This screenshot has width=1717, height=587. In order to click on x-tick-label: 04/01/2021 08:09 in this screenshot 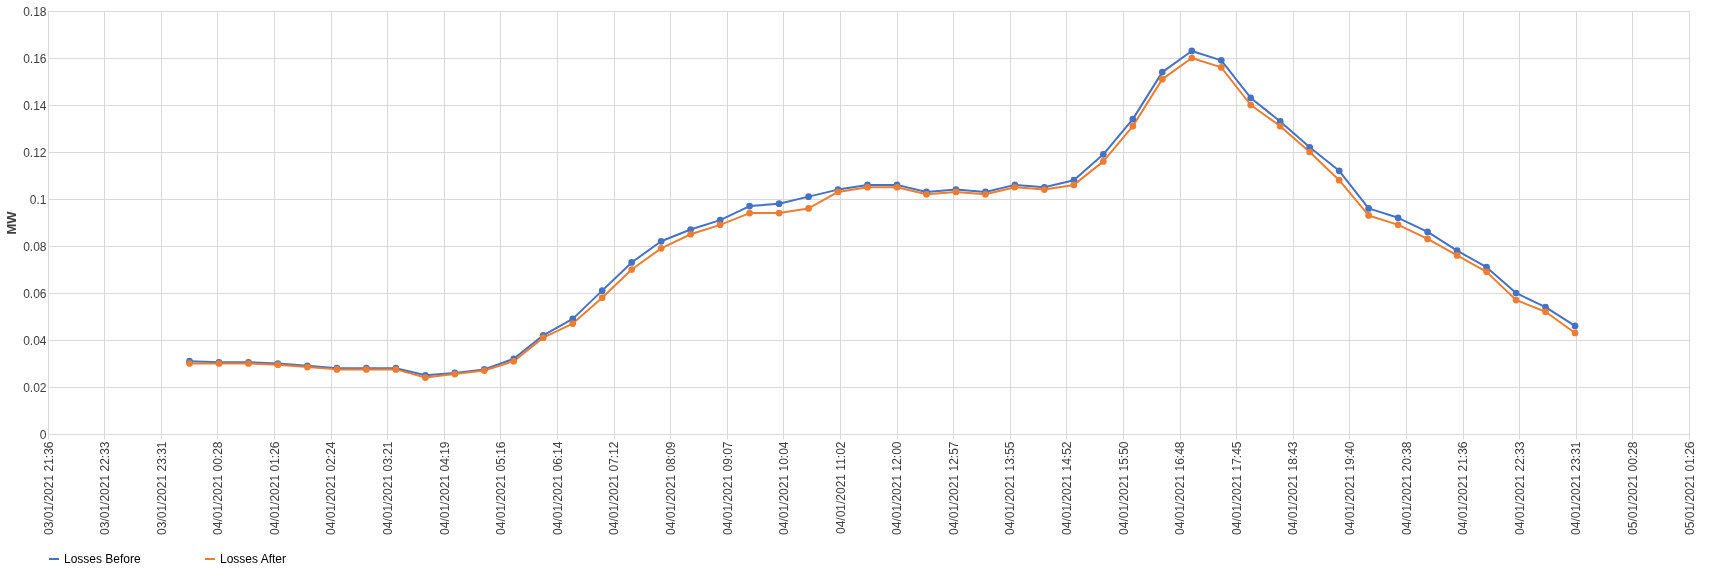, I will do `click(670, 488)`.